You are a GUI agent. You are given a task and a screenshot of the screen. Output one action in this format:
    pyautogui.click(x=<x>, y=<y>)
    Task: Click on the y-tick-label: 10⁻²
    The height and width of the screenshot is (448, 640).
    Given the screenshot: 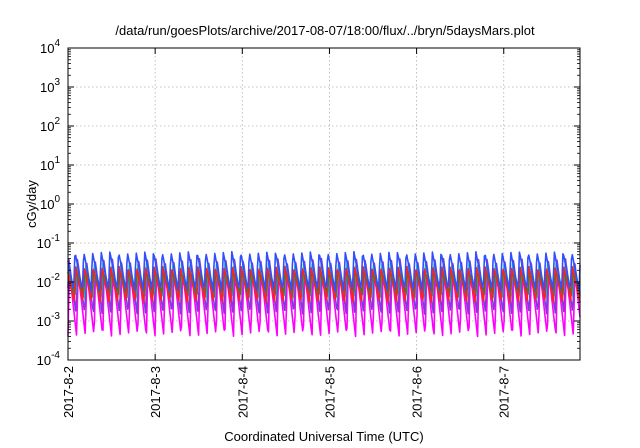 What is the action you would take?
    pyautogui.click(x=49, y=281)
    